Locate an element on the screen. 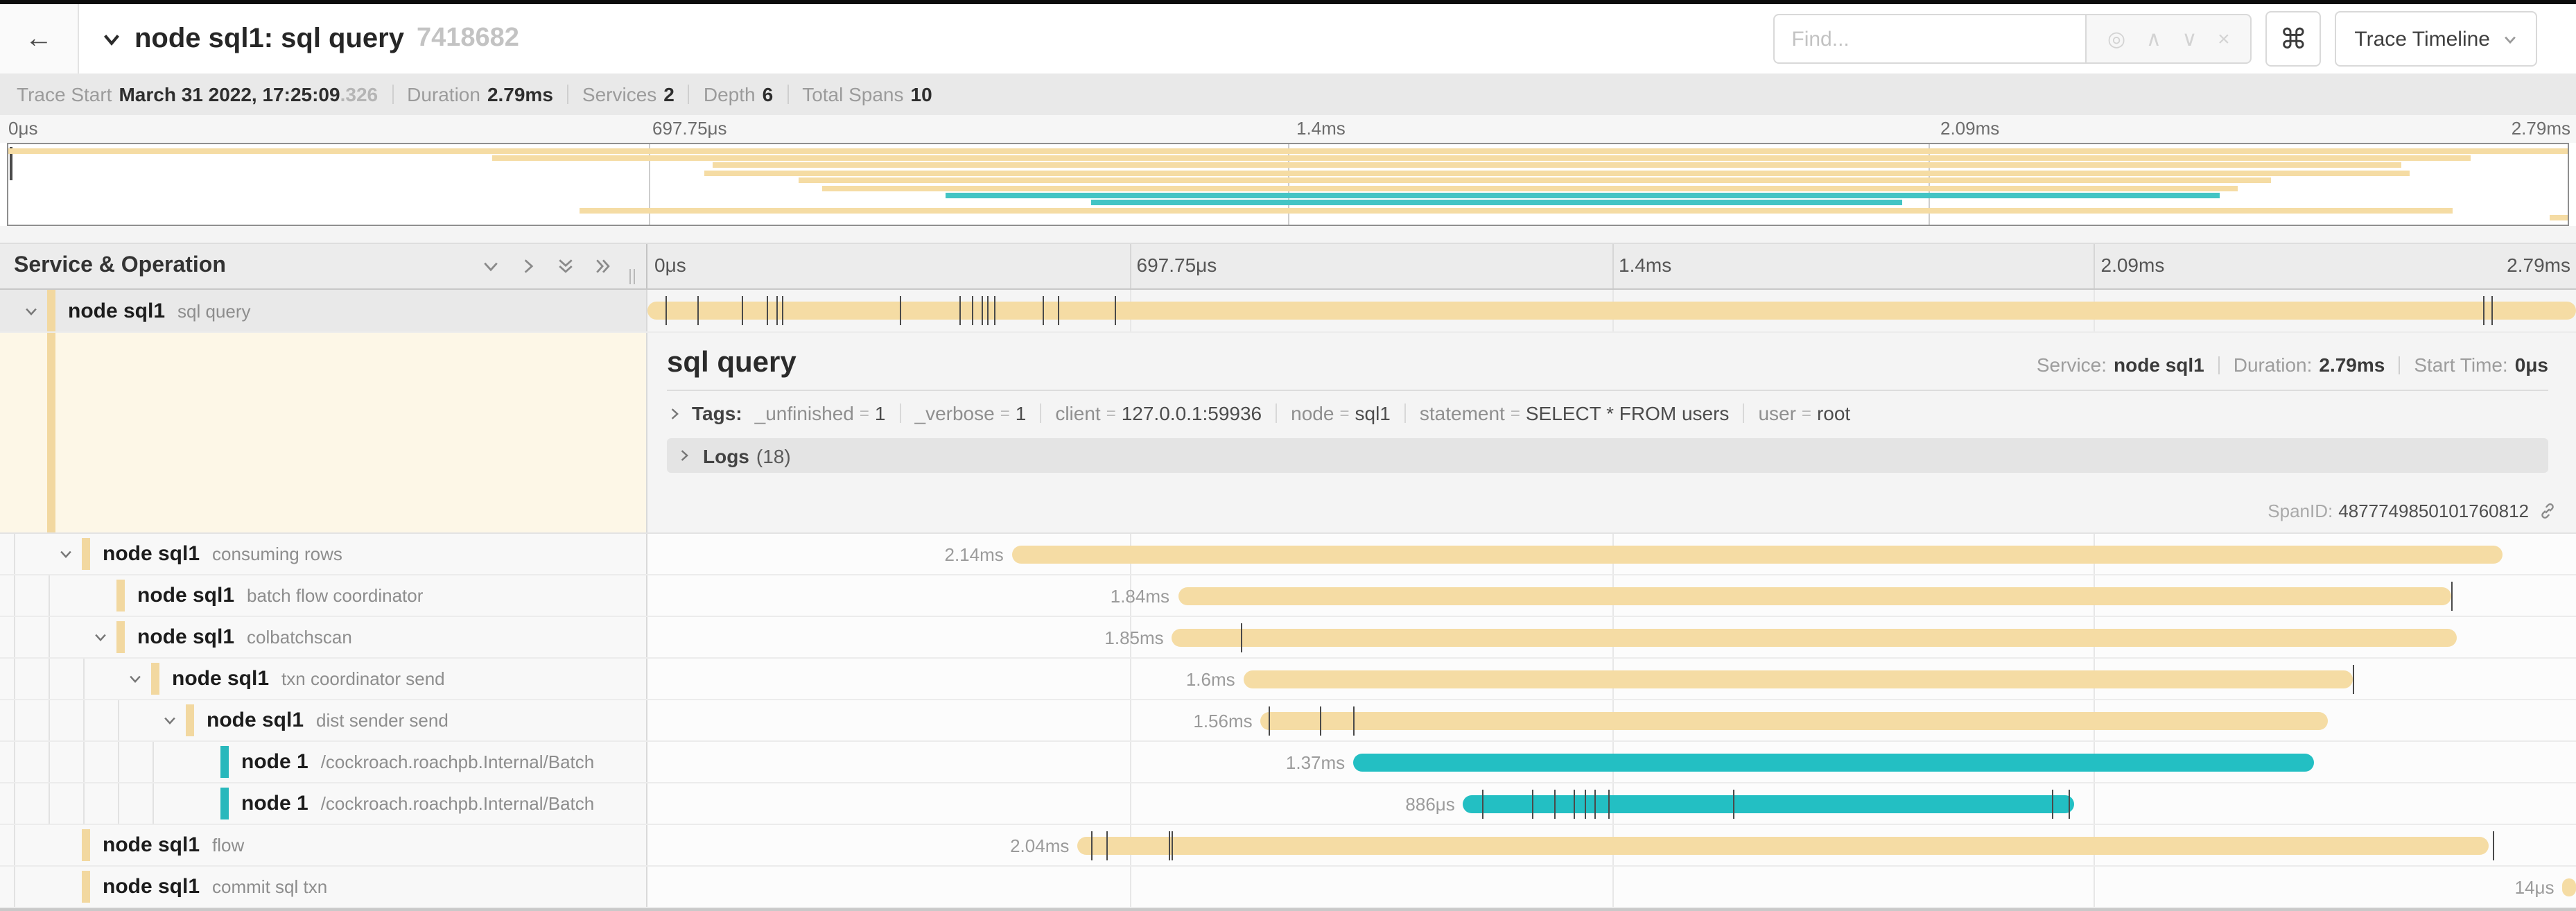  span-bar-cell: 14μs is located at coordinates (1611, 887).